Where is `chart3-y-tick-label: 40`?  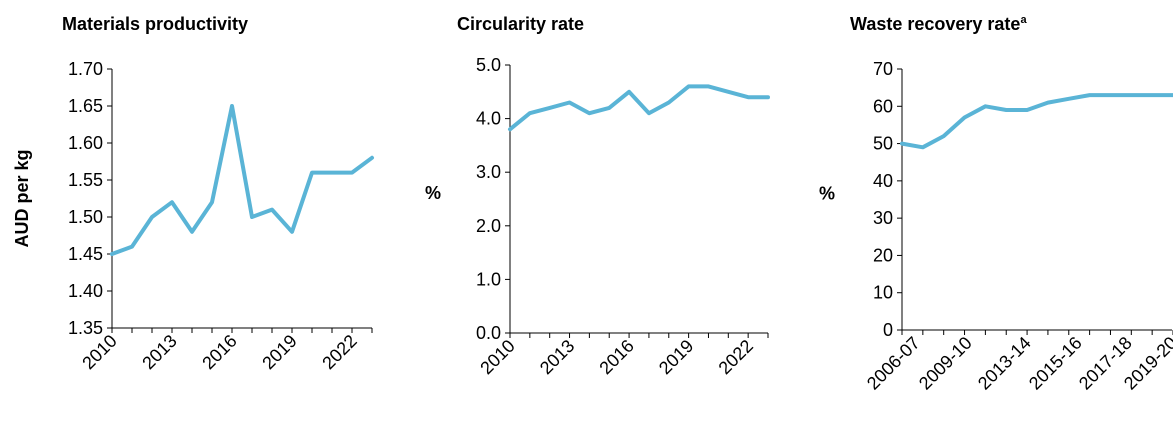
chart3-y-tick-label: 40 is located at coordinates (883, 181).